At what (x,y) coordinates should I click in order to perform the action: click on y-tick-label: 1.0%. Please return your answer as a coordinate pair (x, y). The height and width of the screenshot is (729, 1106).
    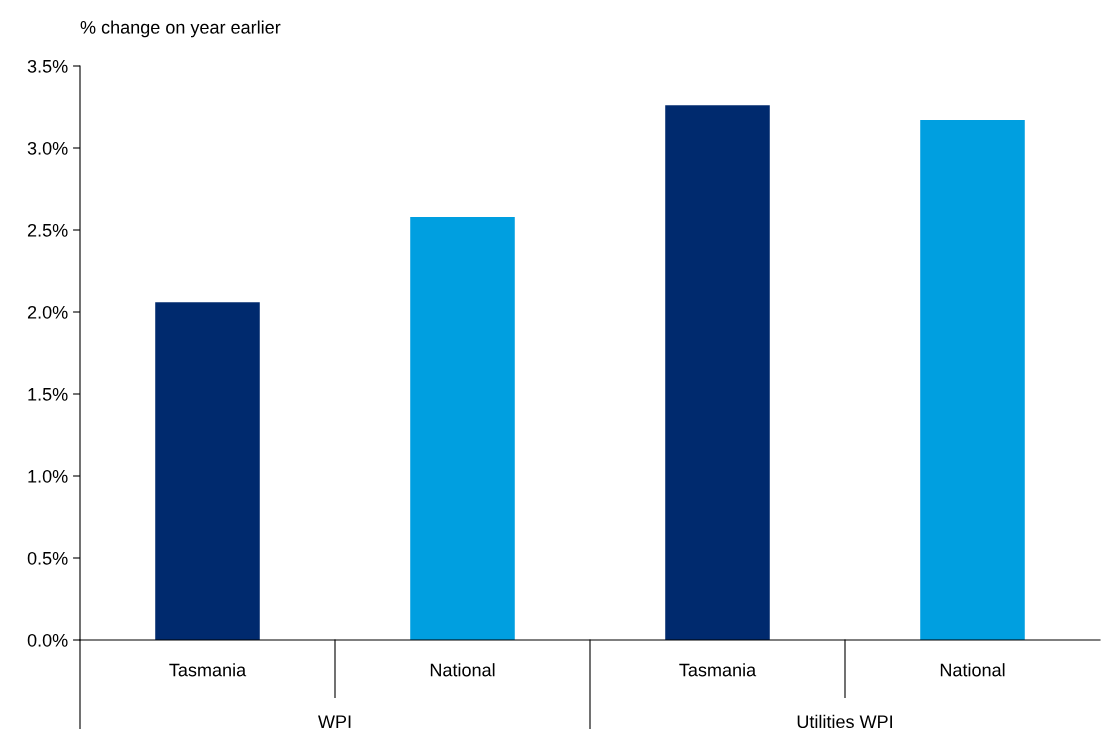
    Looking at the image, I should click on (48, 476).